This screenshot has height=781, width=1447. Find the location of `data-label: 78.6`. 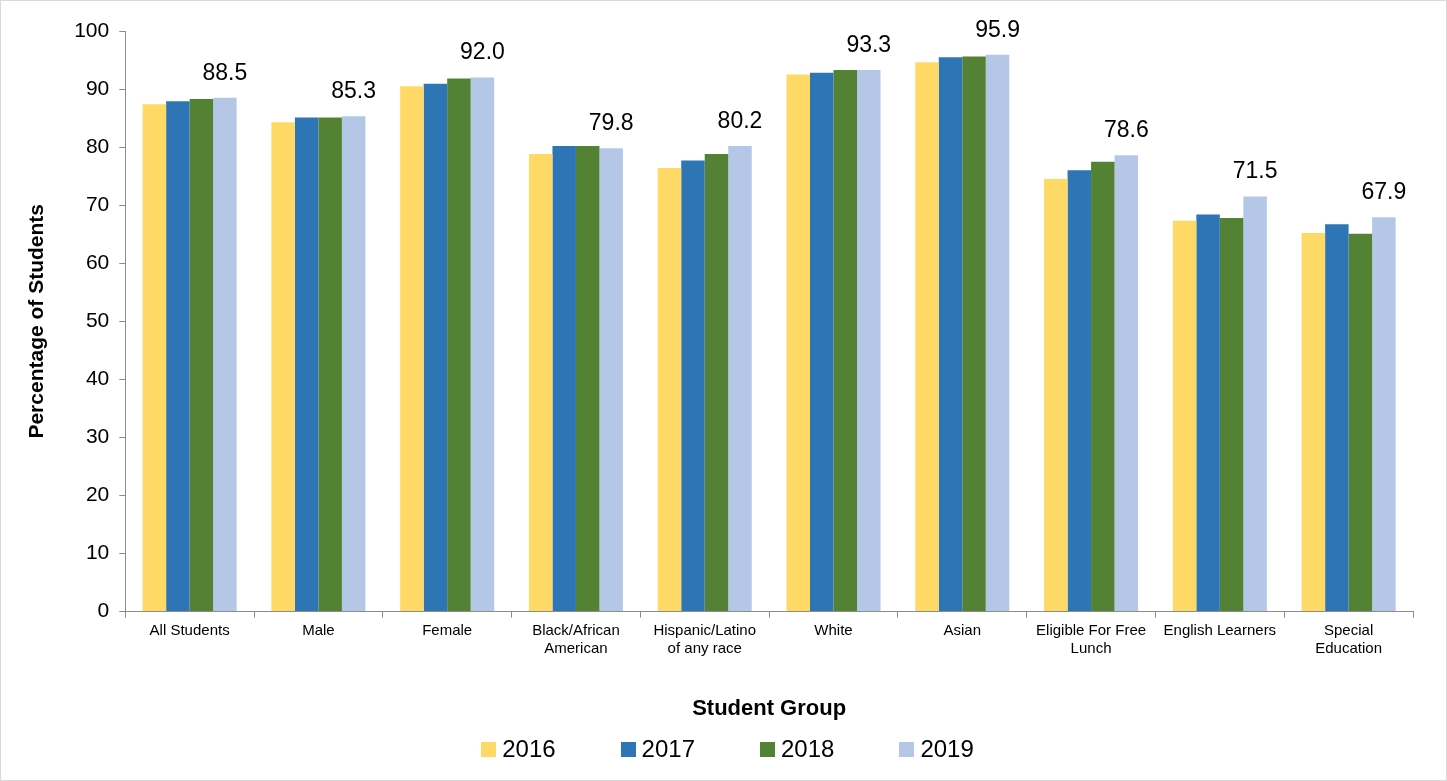

data-label: 78.6 is located at coordinates (1126, 129).